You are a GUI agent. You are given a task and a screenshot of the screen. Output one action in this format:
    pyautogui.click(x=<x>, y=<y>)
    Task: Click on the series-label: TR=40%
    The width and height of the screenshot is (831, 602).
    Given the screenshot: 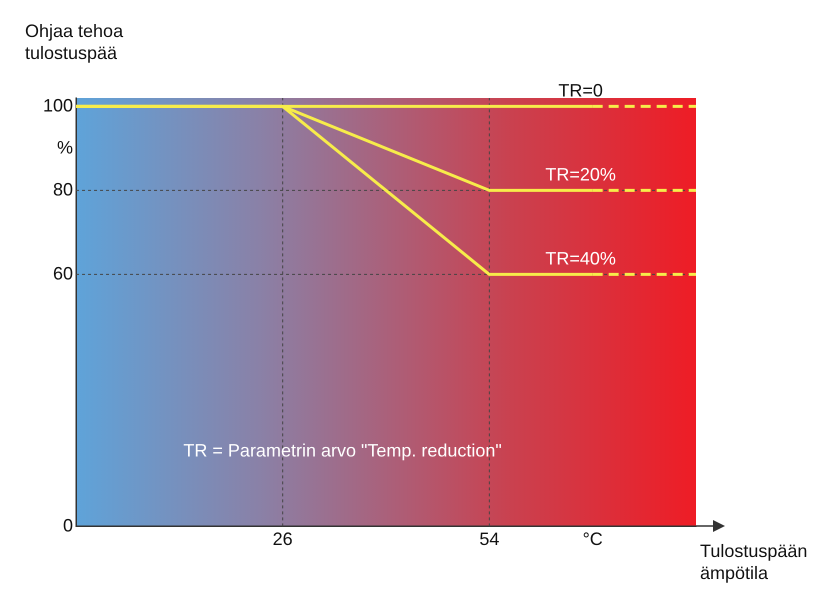 What is the action you would take?
    pyautogui.click(x=580, y=258)
    